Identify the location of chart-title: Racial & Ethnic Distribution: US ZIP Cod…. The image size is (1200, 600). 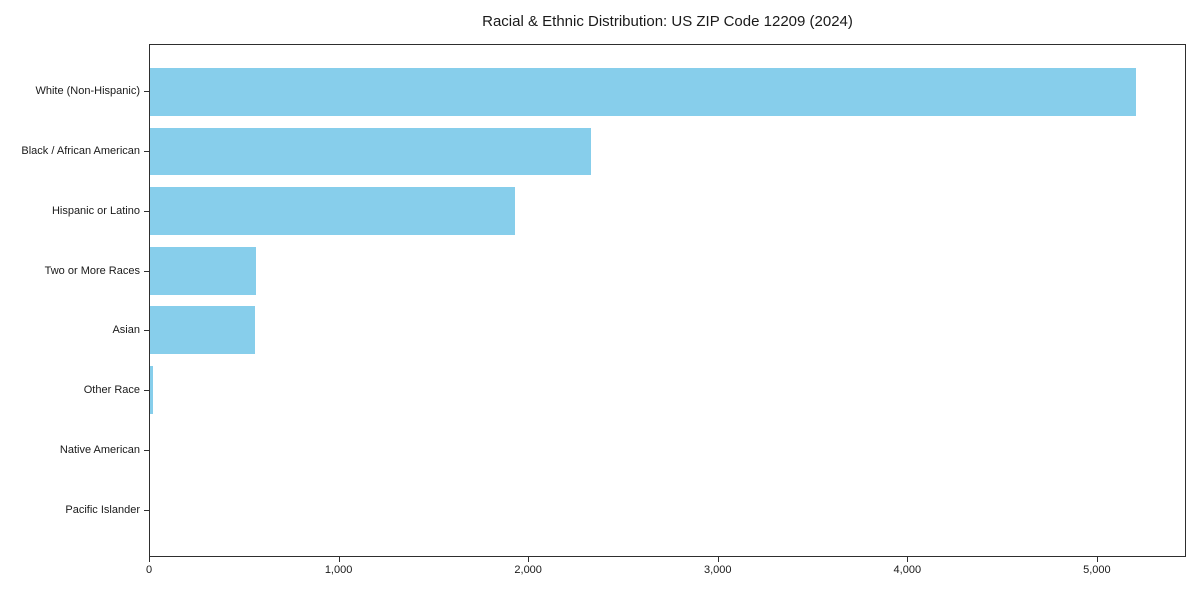
(667, 21).